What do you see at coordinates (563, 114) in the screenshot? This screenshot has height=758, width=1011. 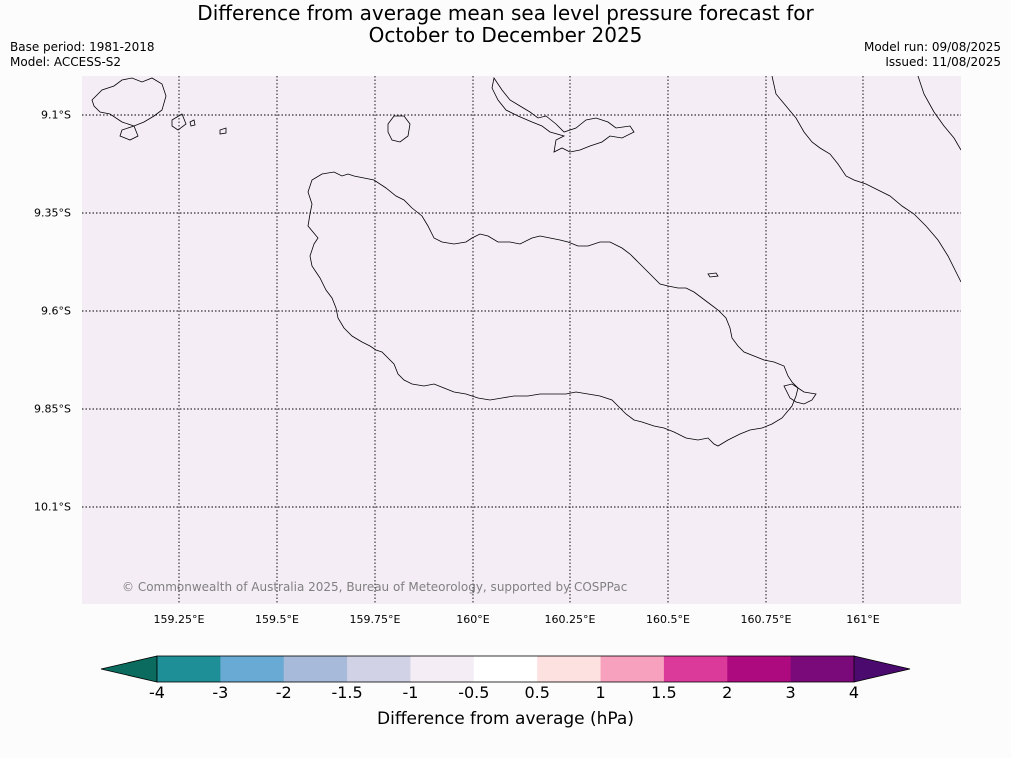 I see `island-coastline-north-centre` at bounding box center [563, 114].